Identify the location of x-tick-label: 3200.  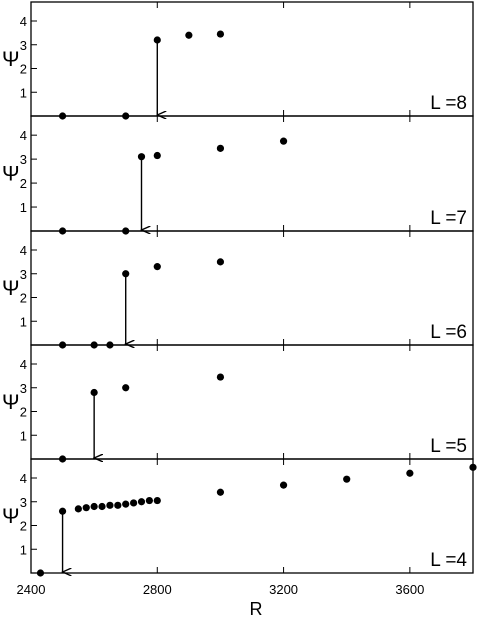
(283, 589).